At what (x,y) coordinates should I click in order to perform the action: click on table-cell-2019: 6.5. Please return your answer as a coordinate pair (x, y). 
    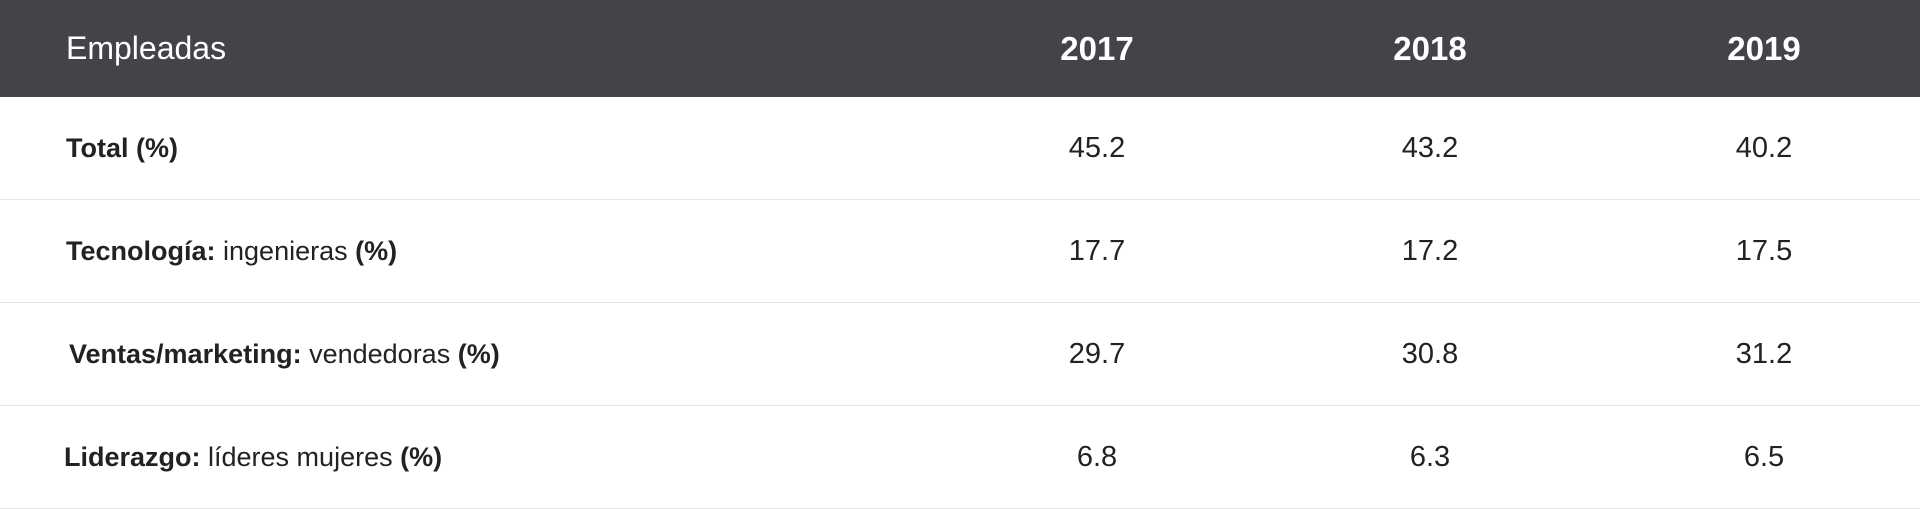
    Looking at the image, I should click on (1764, 456).